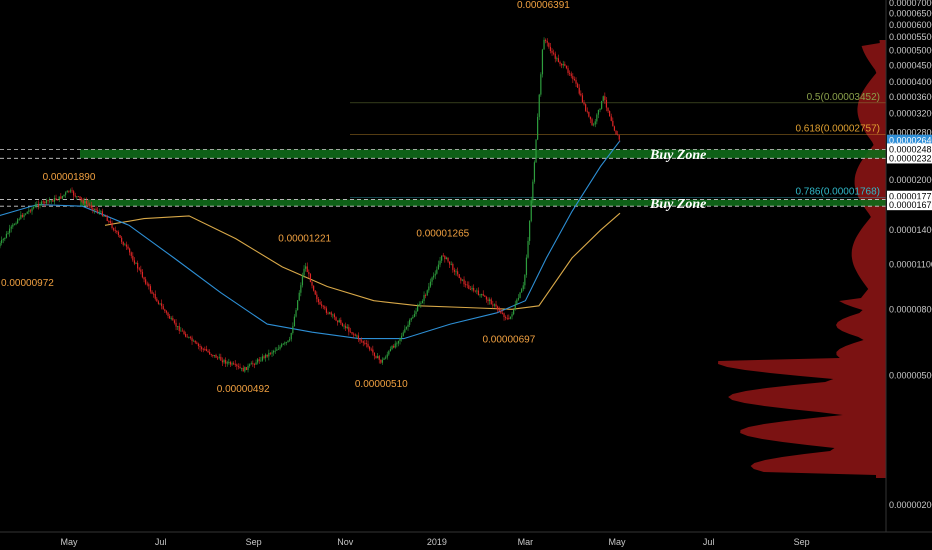 This screenshot has height=550, width=932. Describe the element at coordinates (802, 542) in the screenshot. I see `x-tick-label: Sep` at that location.